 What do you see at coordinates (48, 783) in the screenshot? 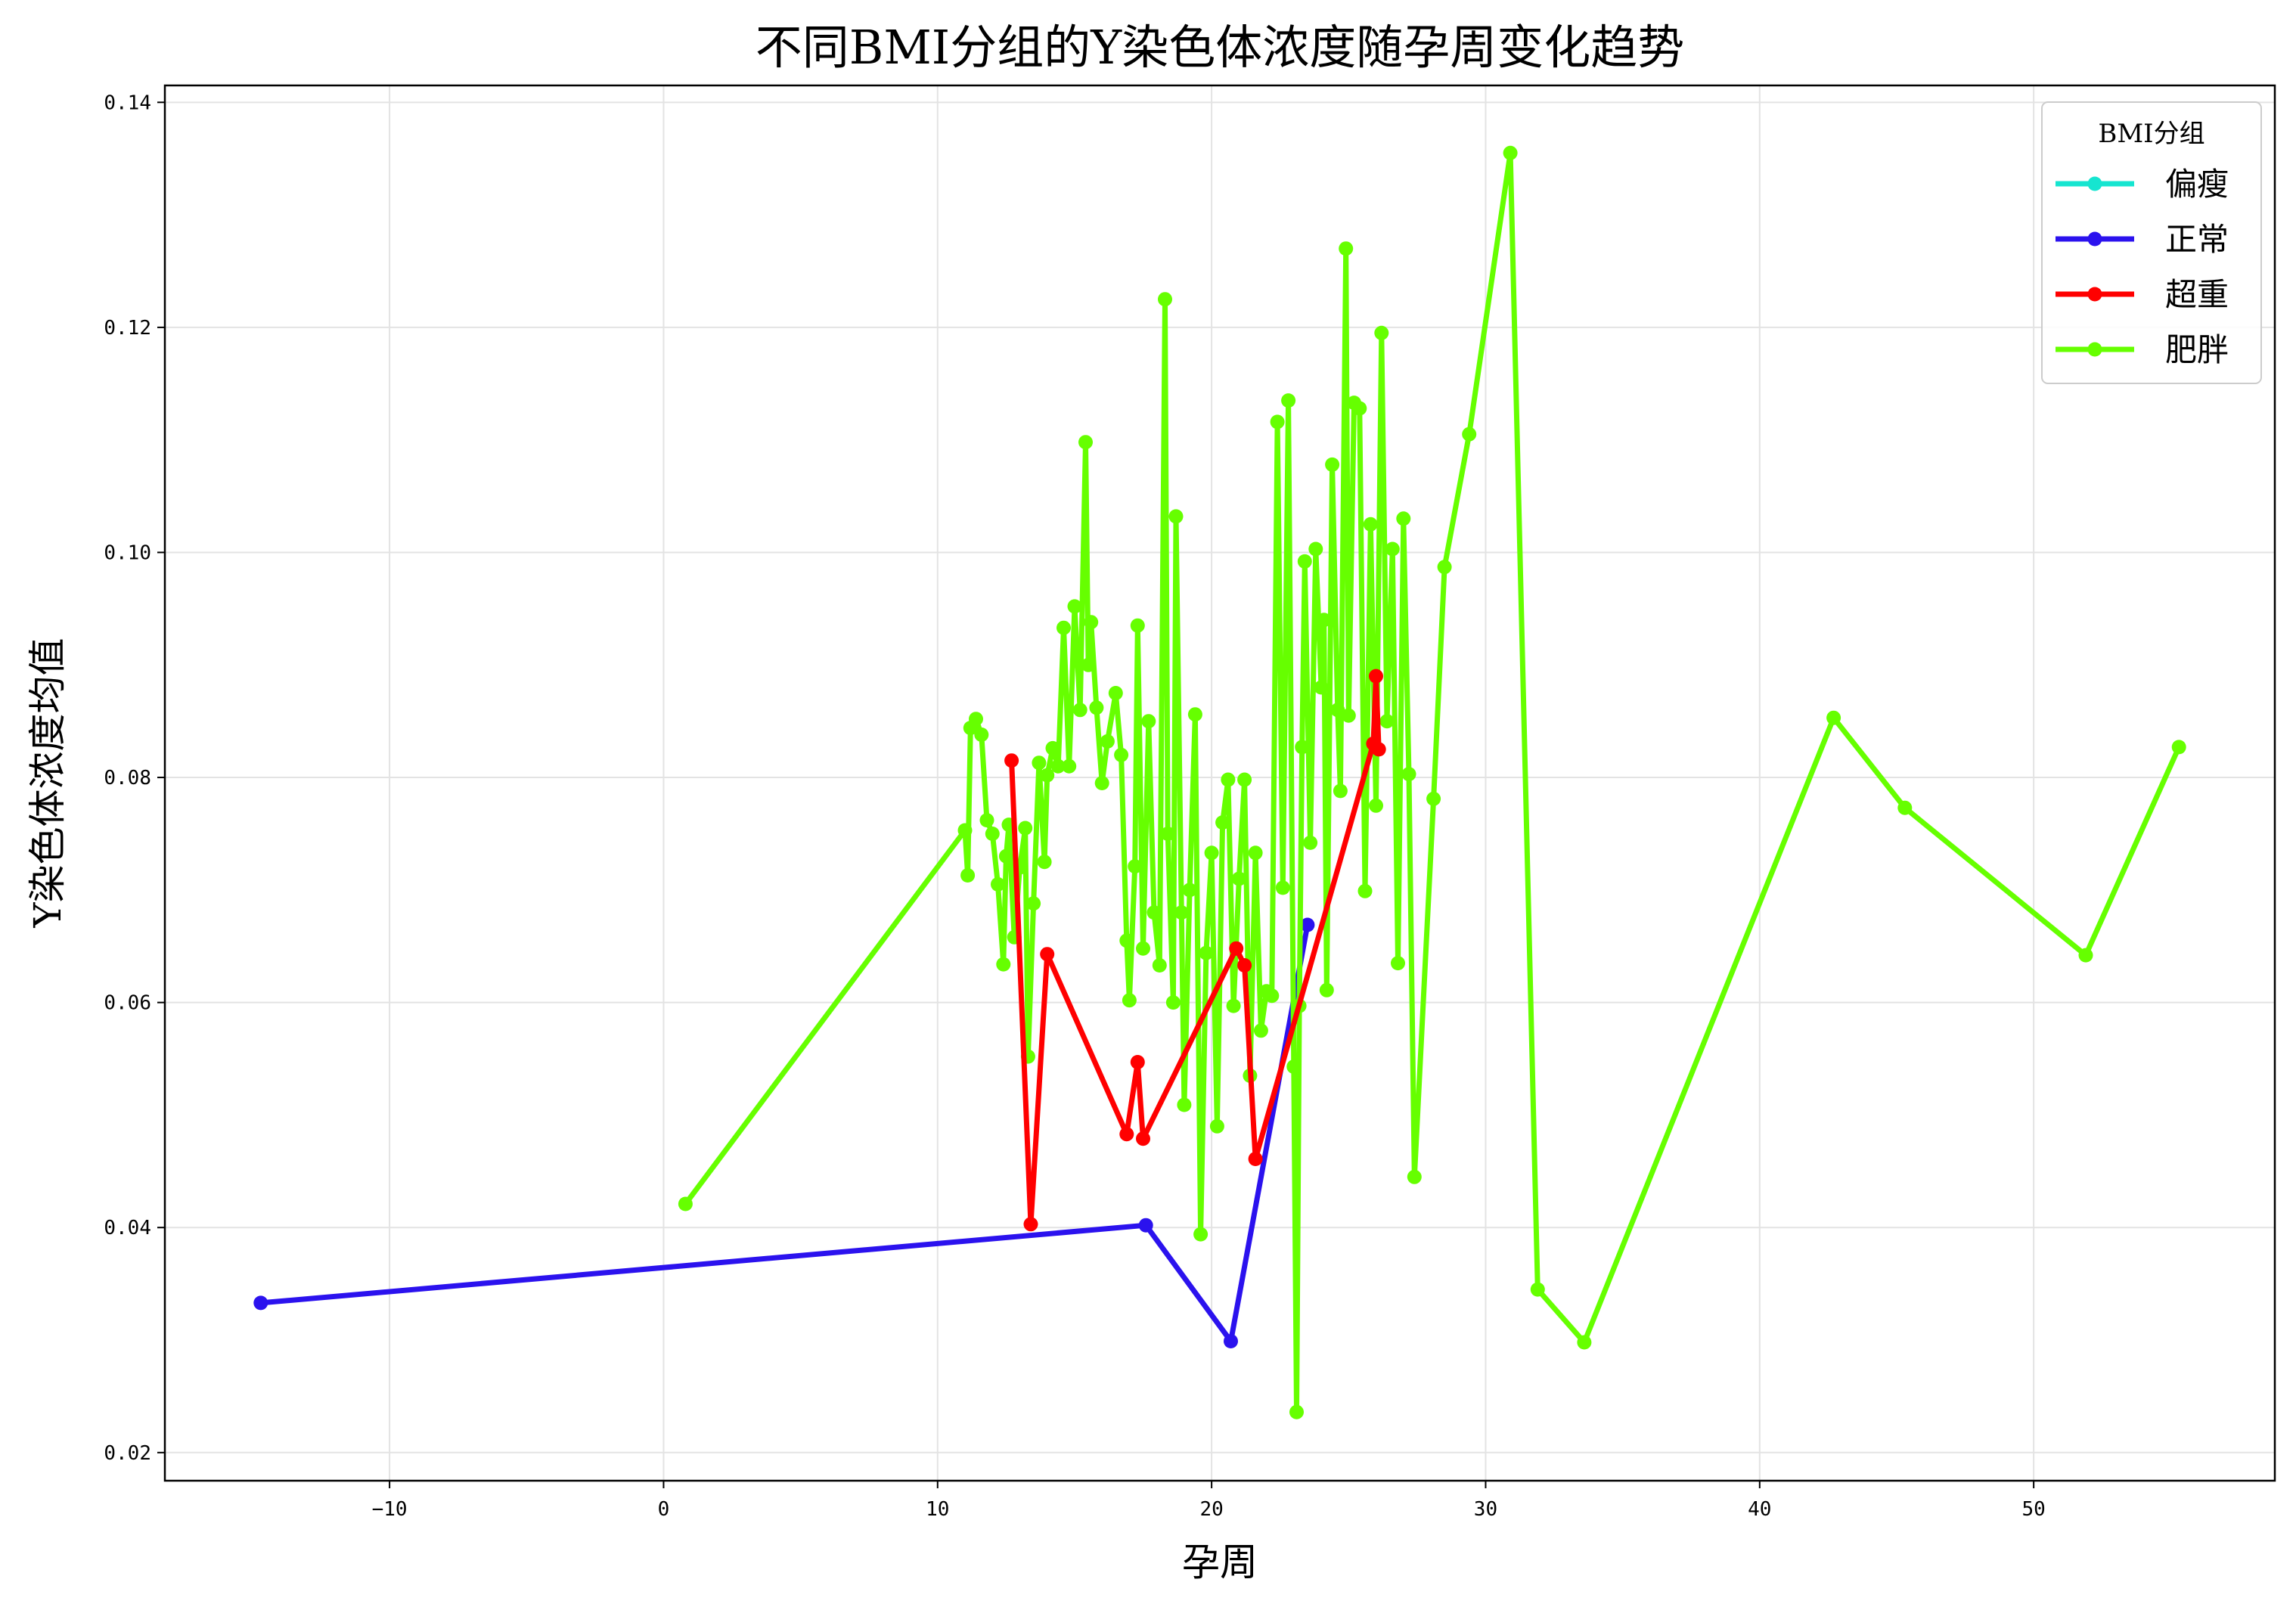
I see `y-axis-title: Y染色体浓度均值` at bounding box center [48, 783].